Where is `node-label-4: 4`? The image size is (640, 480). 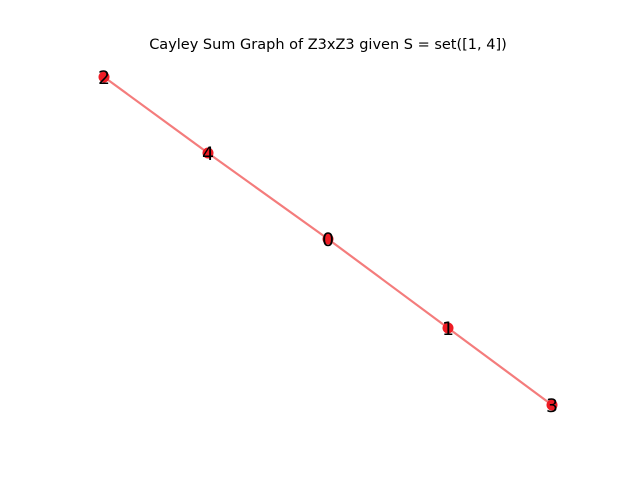 node-label-4: 4 is located at coordinates (208, 154).